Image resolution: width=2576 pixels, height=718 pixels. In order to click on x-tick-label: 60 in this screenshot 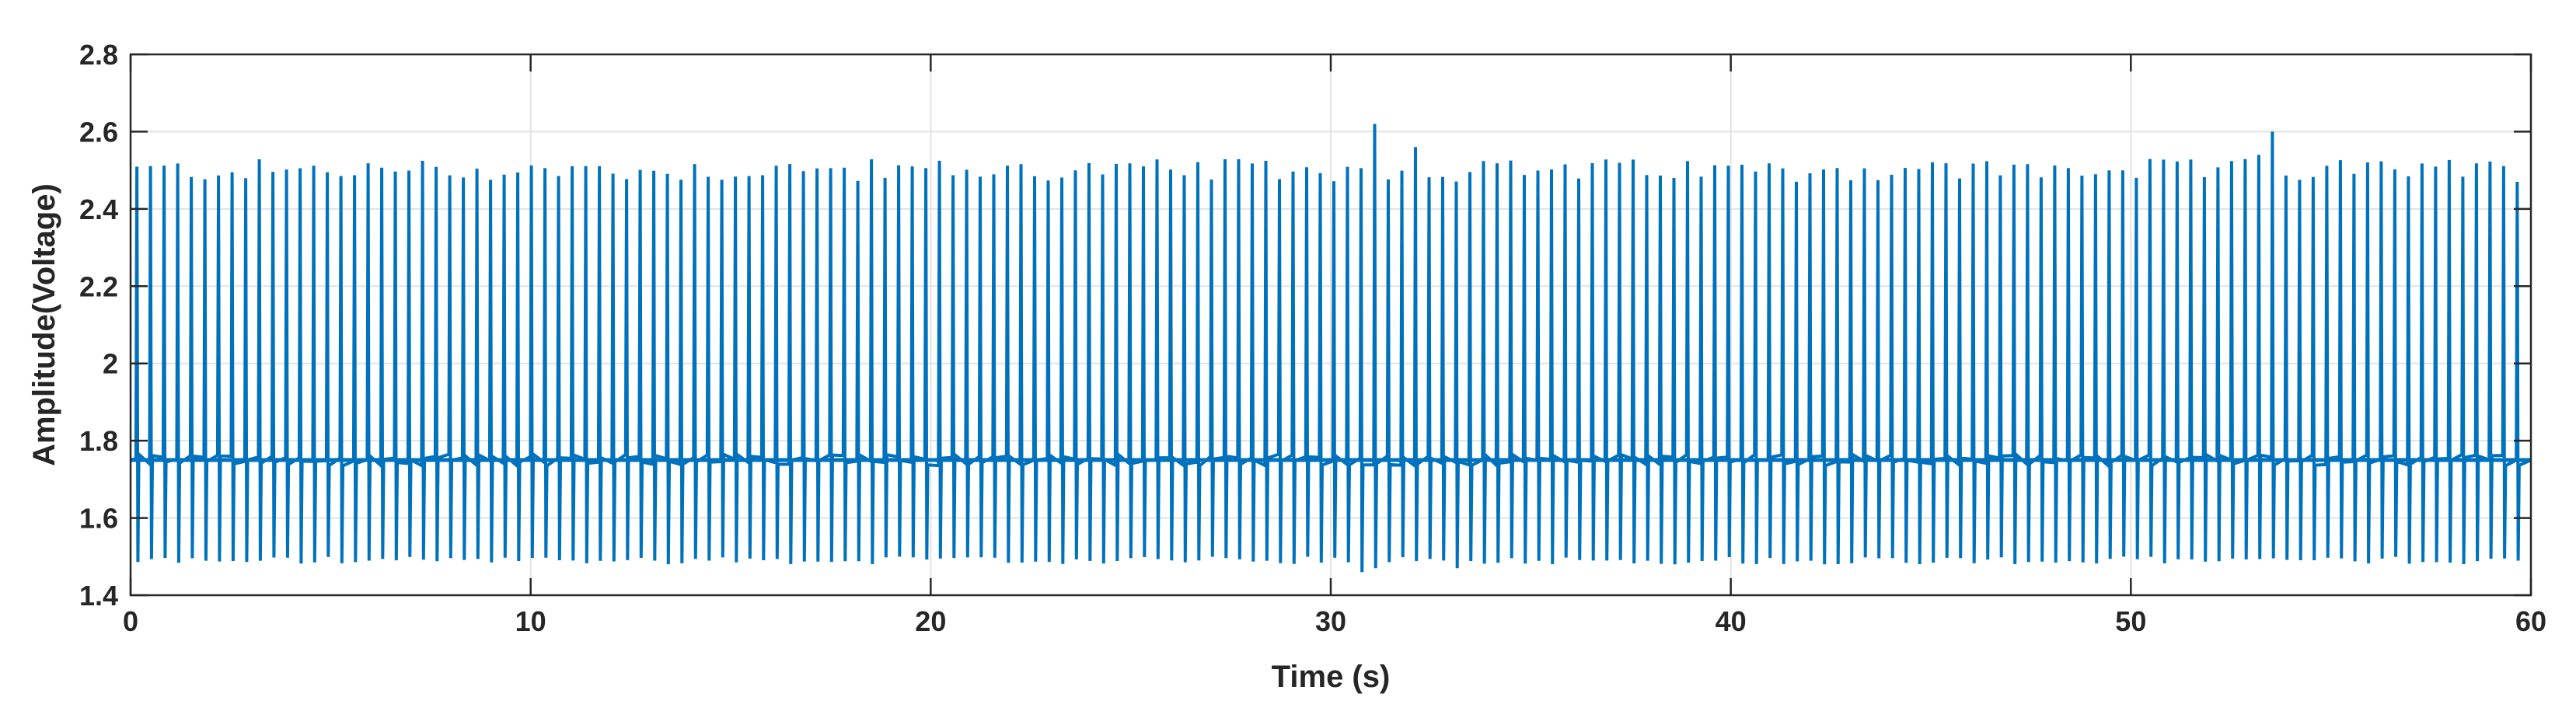, I will do `click(2530, 621)`.